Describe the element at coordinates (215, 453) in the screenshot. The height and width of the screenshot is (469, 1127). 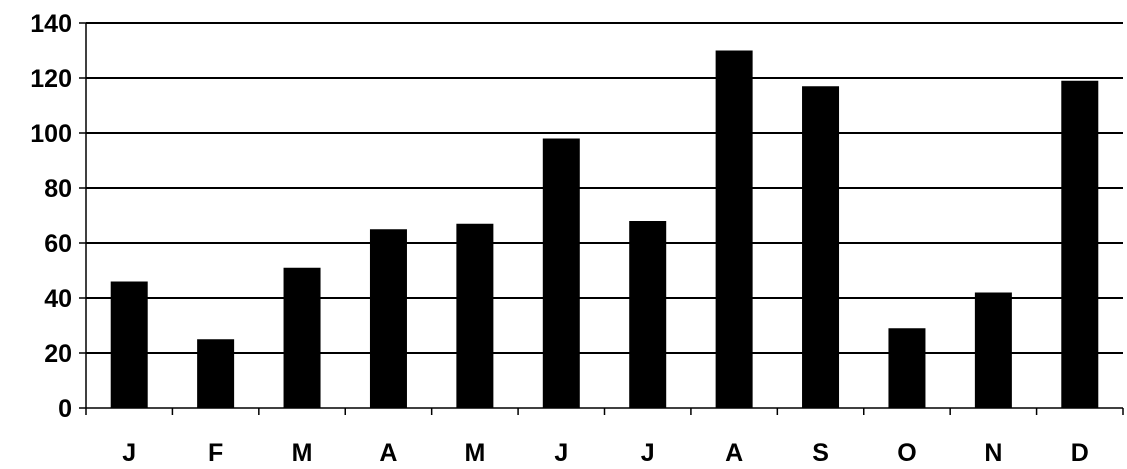
I see `x-tick-label: F` at that location.